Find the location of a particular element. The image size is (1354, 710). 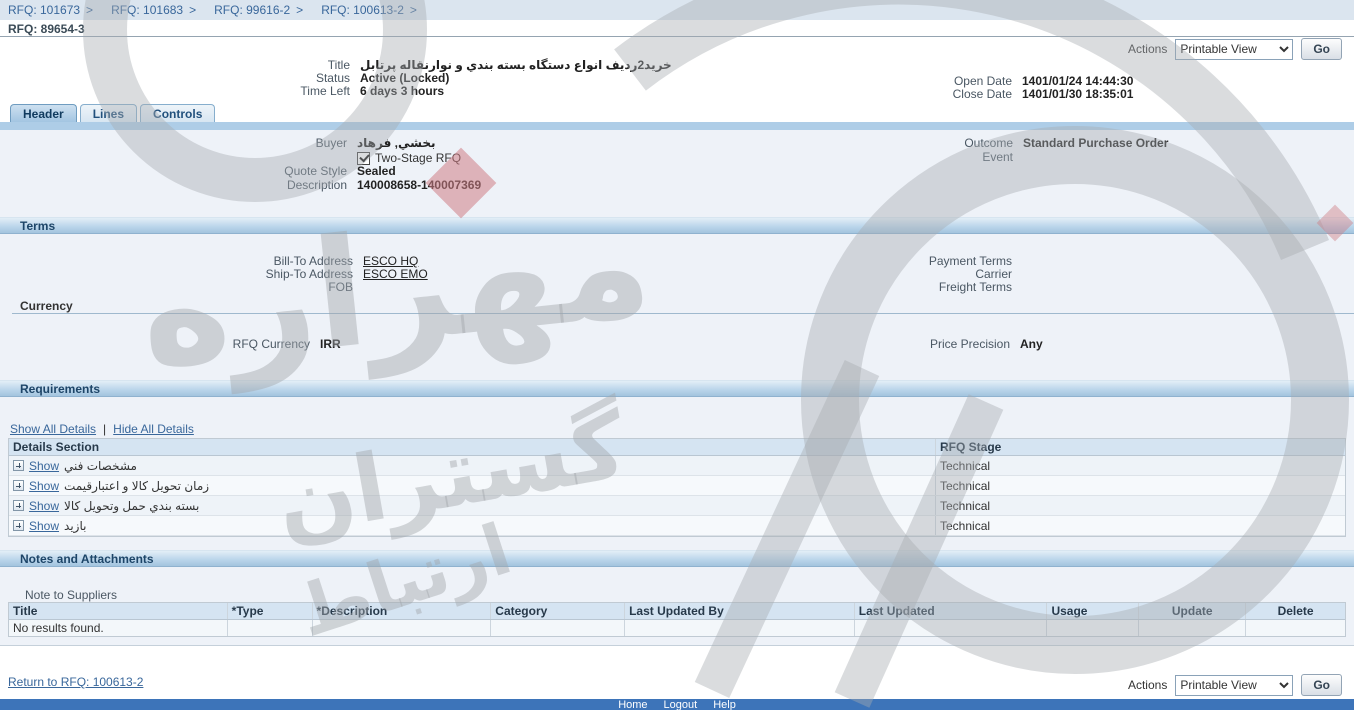

actions-label: Actions is located at coordinates (1147, 49).